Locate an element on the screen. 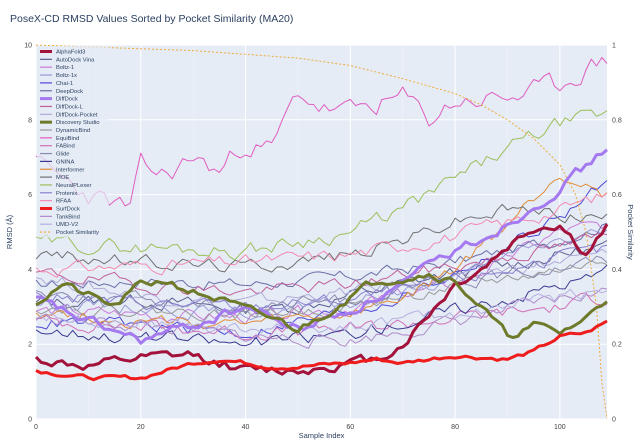 This screenshot has height=447, width=640. y2-tick-label: 0.8 is located at coordinates (617, 120).